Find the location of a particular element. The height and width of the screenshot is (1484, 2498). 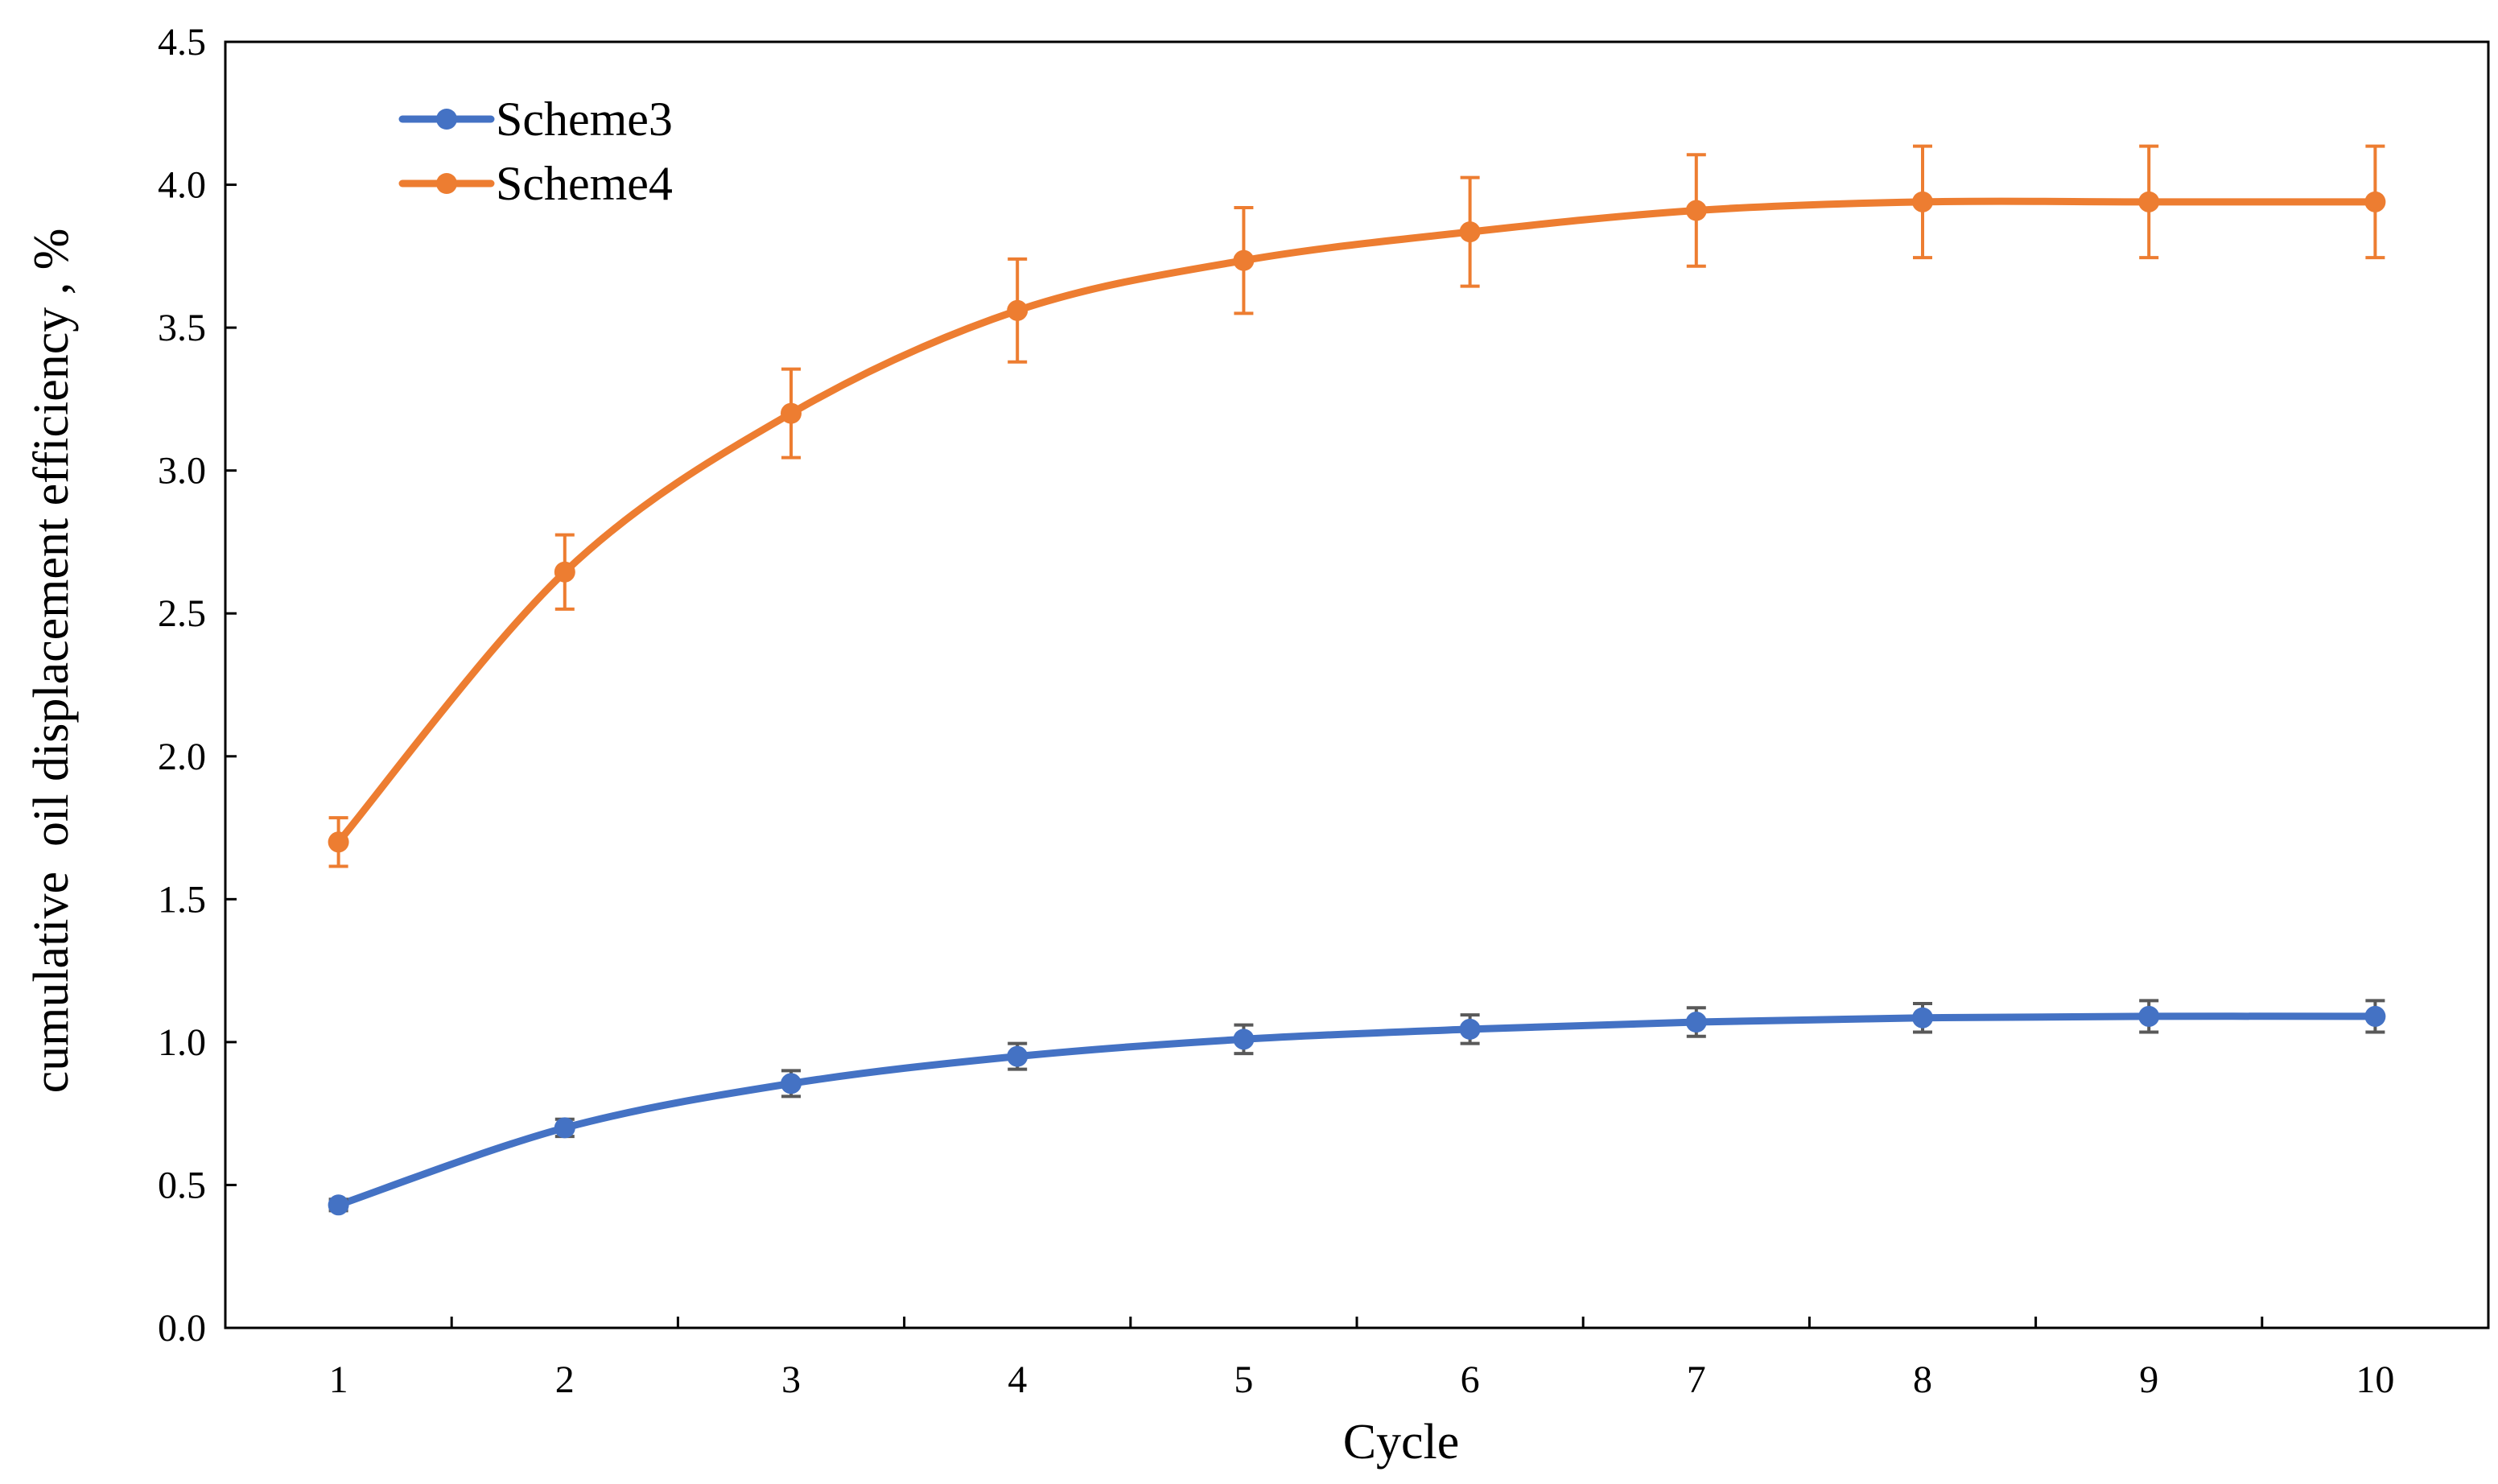

x-tick-label: 2 is located at coordinates (565, 1379).